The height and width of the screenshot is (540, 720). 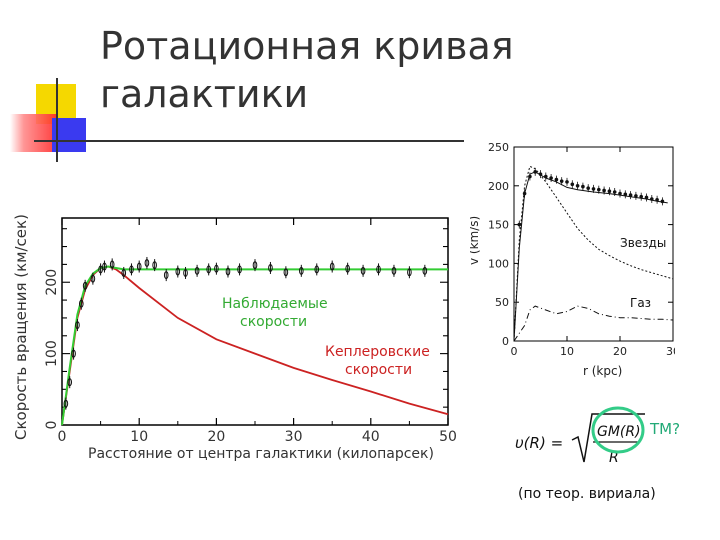 I want to click on main-y-tick-label: 100, so click(x=52, y=353).